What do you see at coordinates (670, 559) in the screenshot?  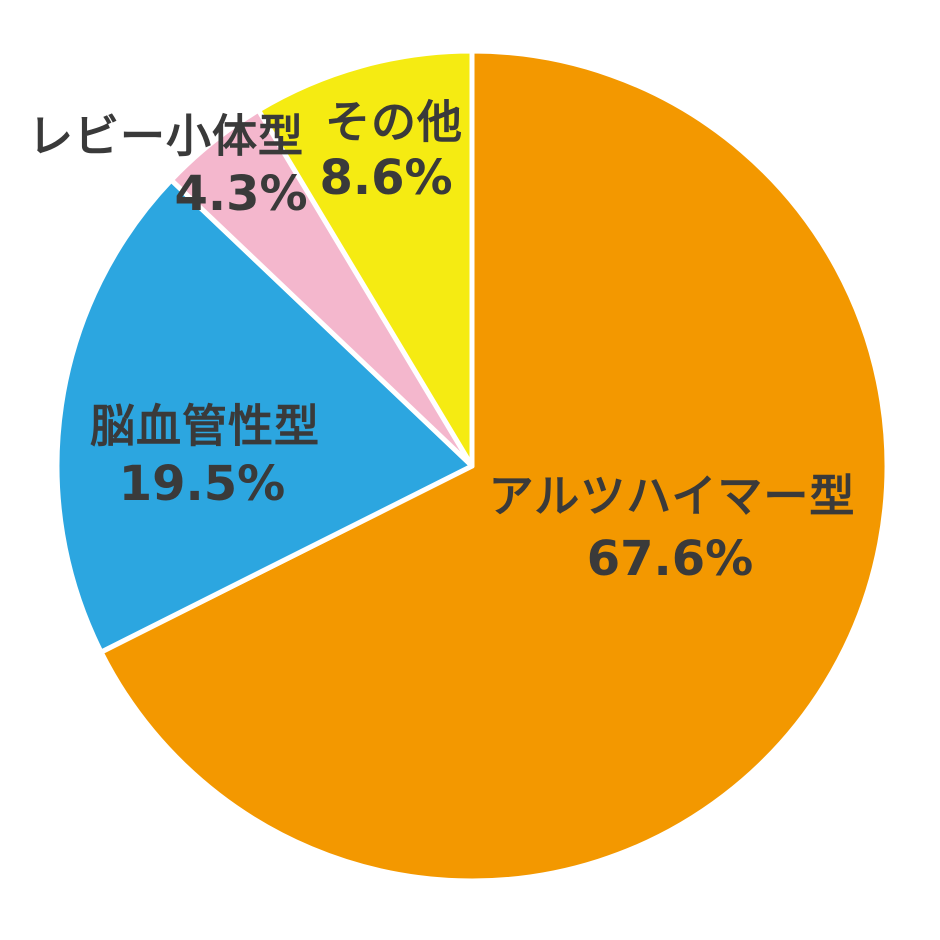 I see `slice-pct-alzheimer: 67.6%` at bounding box center [670, 559].